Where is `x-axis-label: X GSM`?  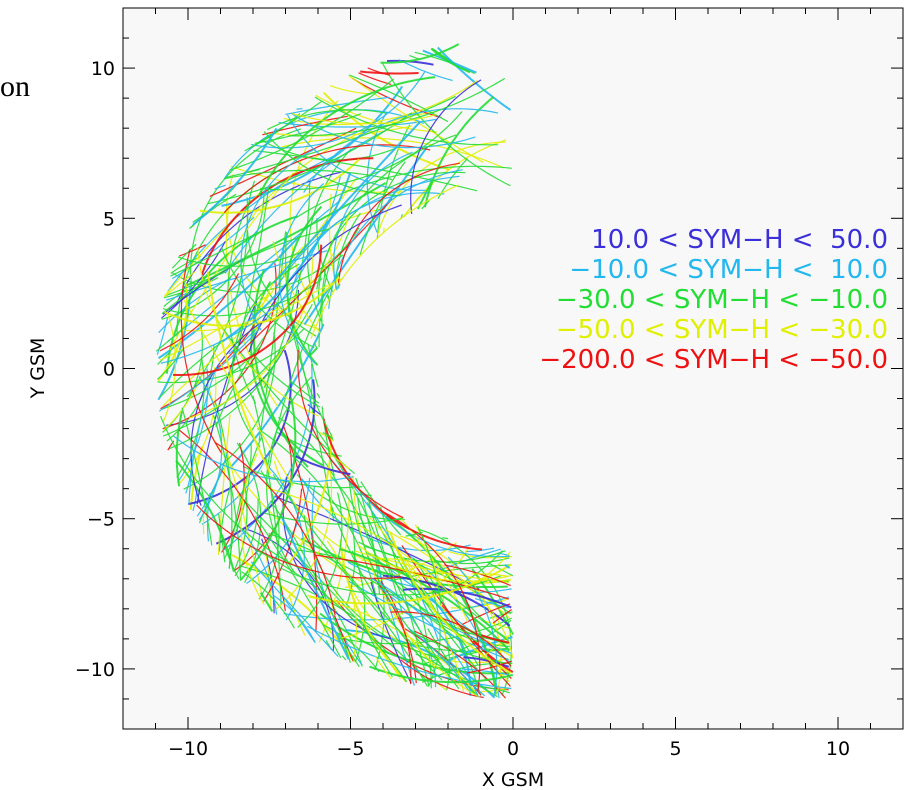
x-axis-label: X GSM is located at coordinates (513, 779).